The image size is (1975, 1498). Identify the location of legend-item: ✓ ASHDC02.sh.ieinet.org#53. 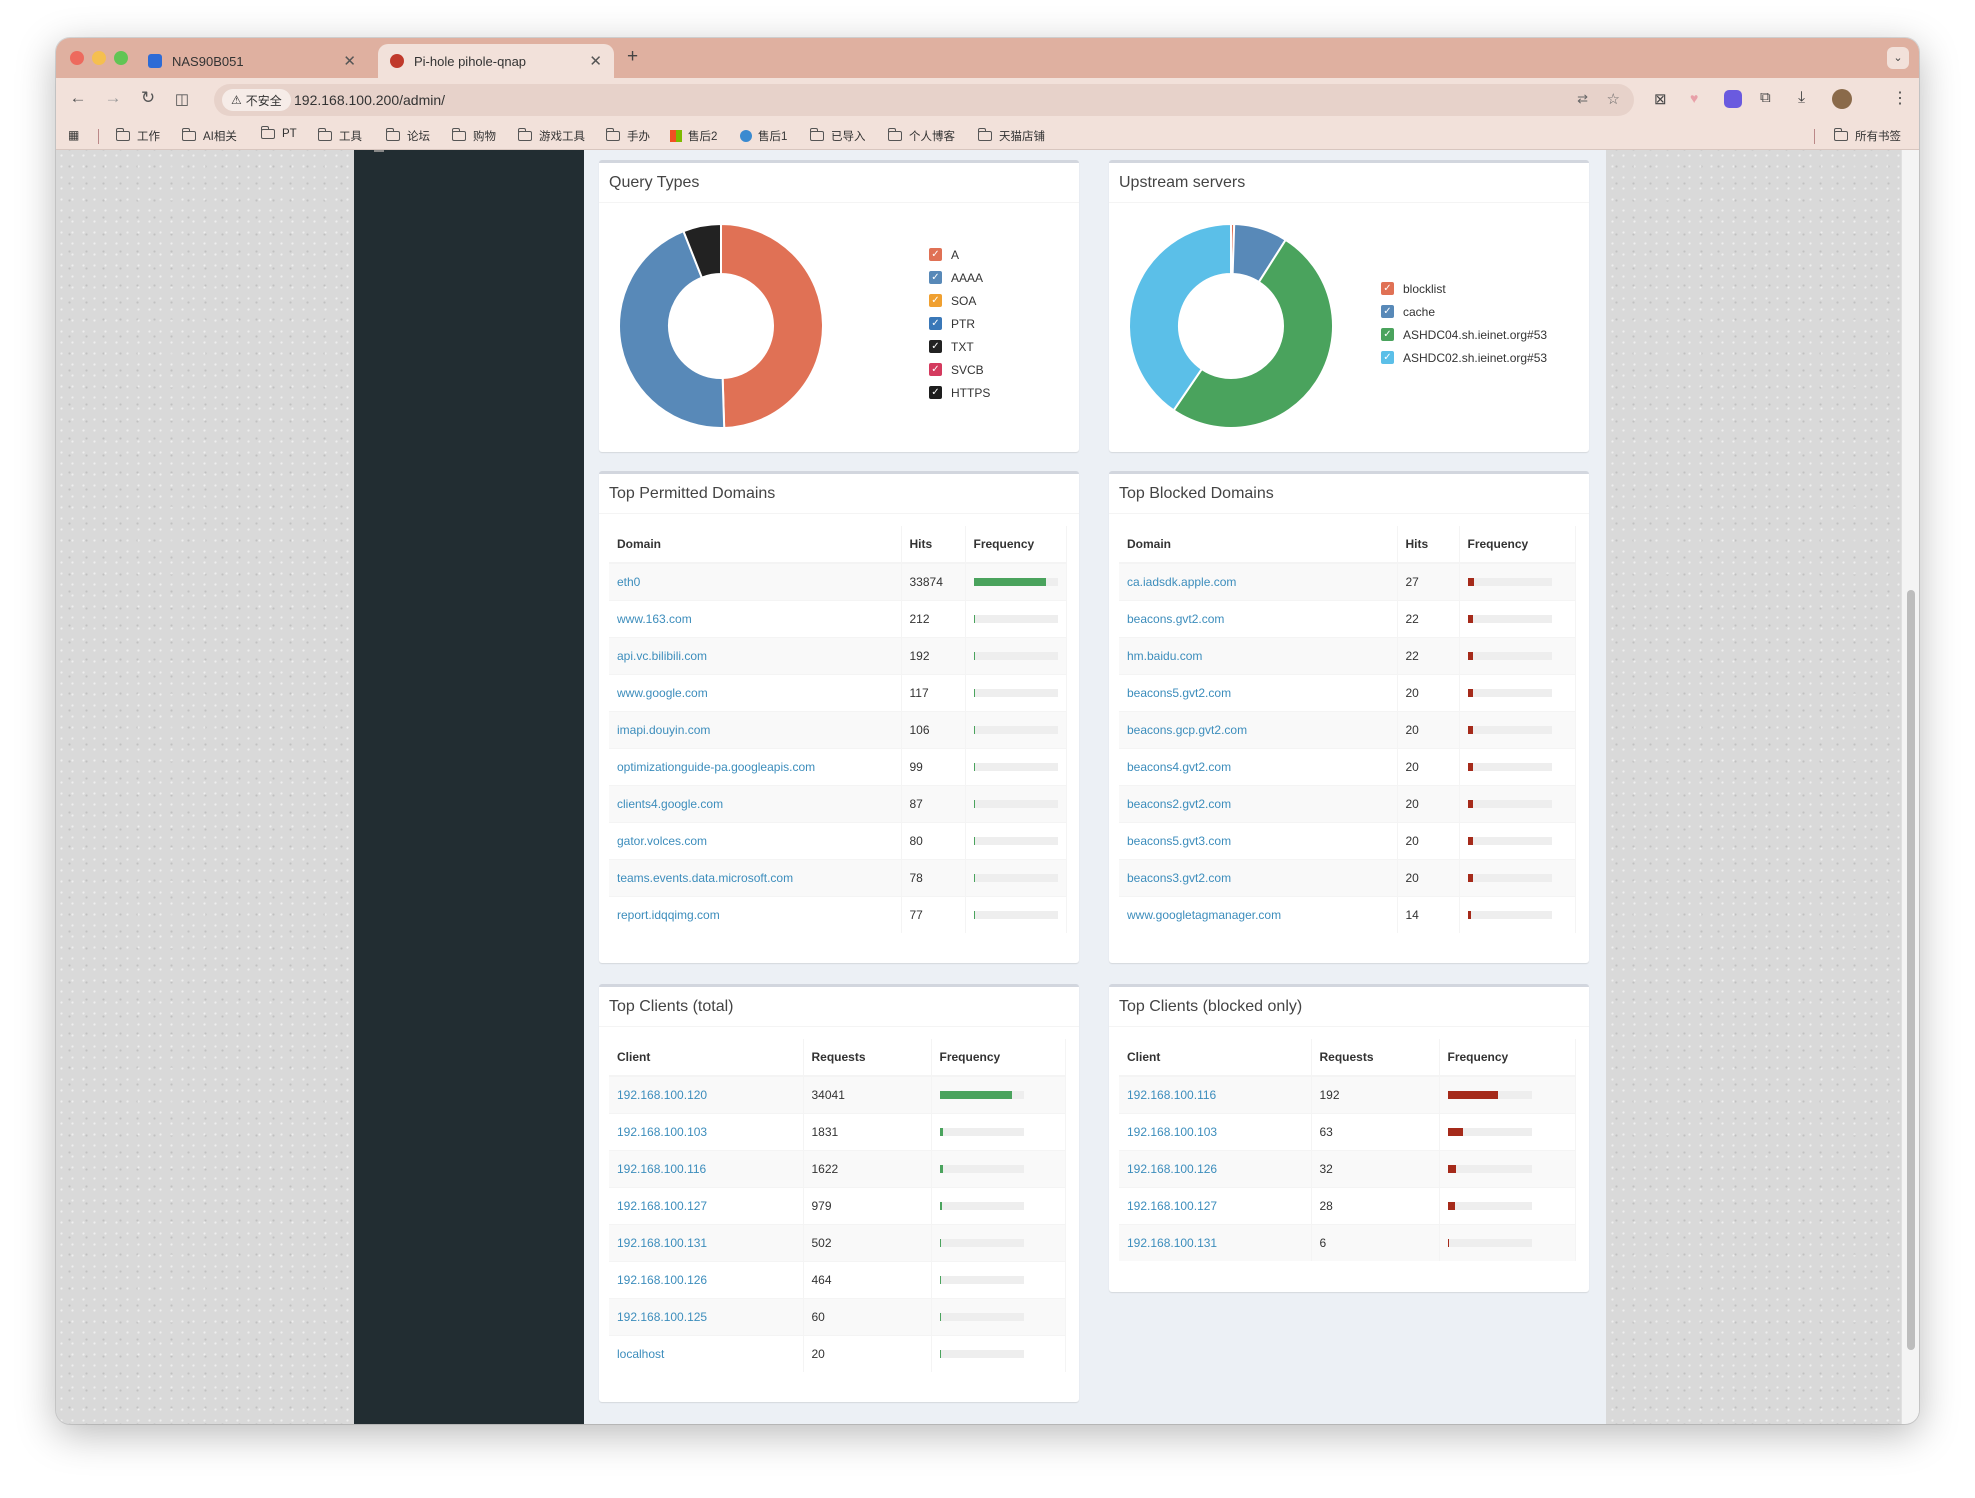
(1464, 357).